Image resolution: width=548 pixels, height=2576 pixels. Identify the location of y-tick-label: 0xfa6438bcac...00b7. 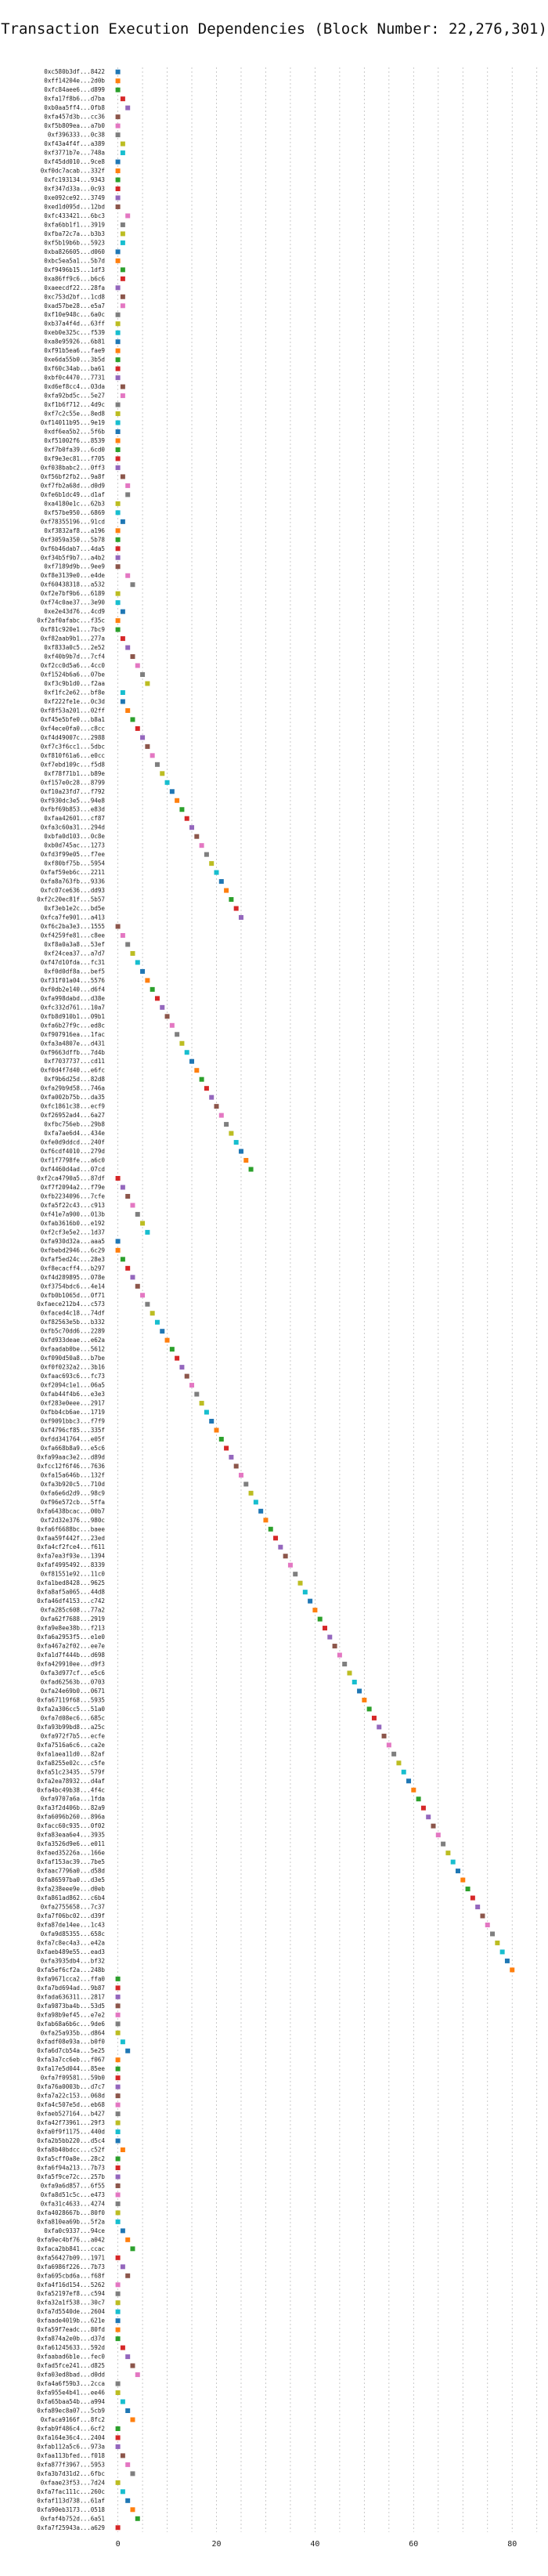
(71, 1510).